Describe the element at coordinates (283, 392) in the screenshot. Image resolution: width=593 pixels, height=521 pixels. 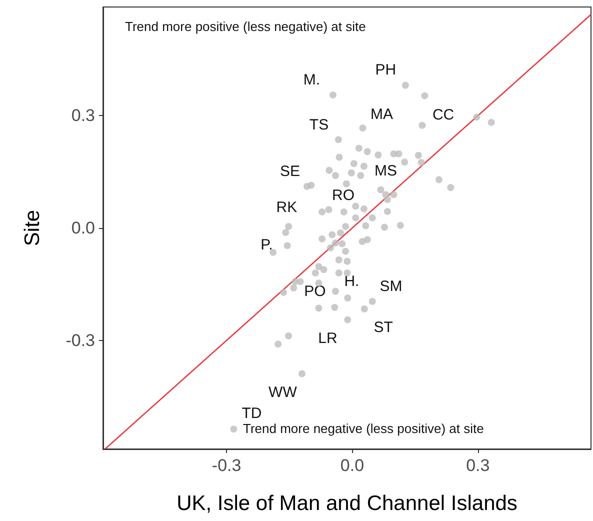
I see `annotation: WW` at that location.